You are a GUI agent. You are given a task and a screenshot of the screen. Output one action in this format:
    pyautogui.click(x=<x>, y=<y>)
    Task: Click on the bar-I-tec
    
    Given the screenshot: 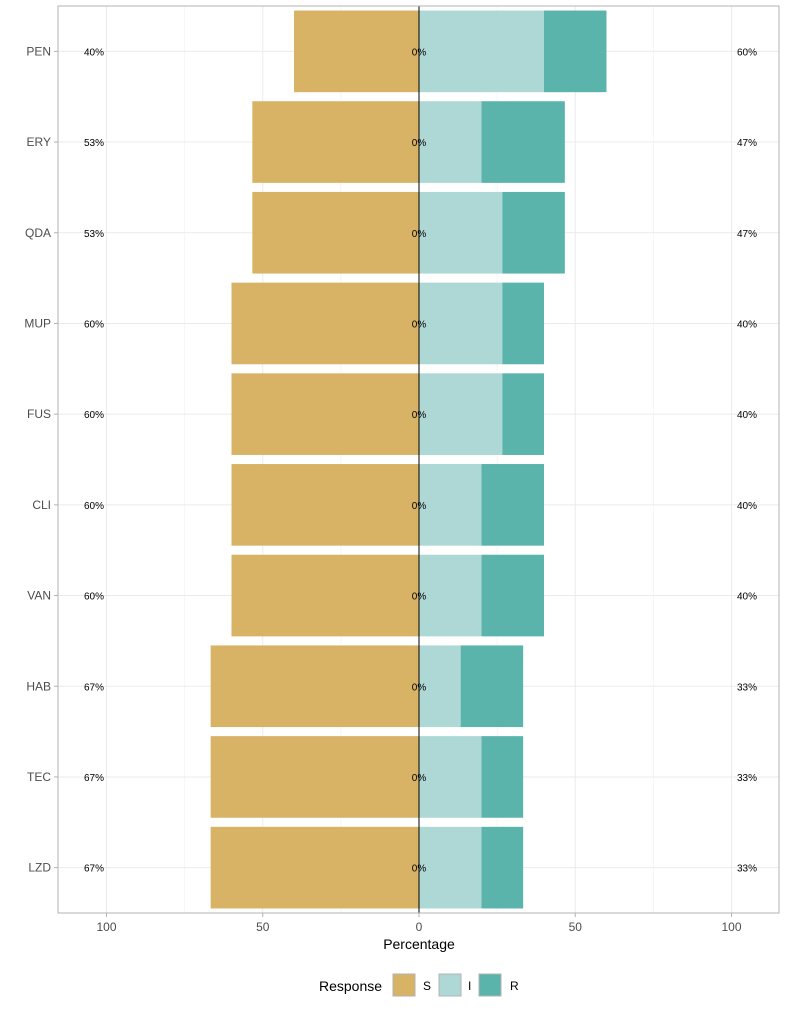 What is the action you would take?
    pyautogui.click(x=450, y=777)
    